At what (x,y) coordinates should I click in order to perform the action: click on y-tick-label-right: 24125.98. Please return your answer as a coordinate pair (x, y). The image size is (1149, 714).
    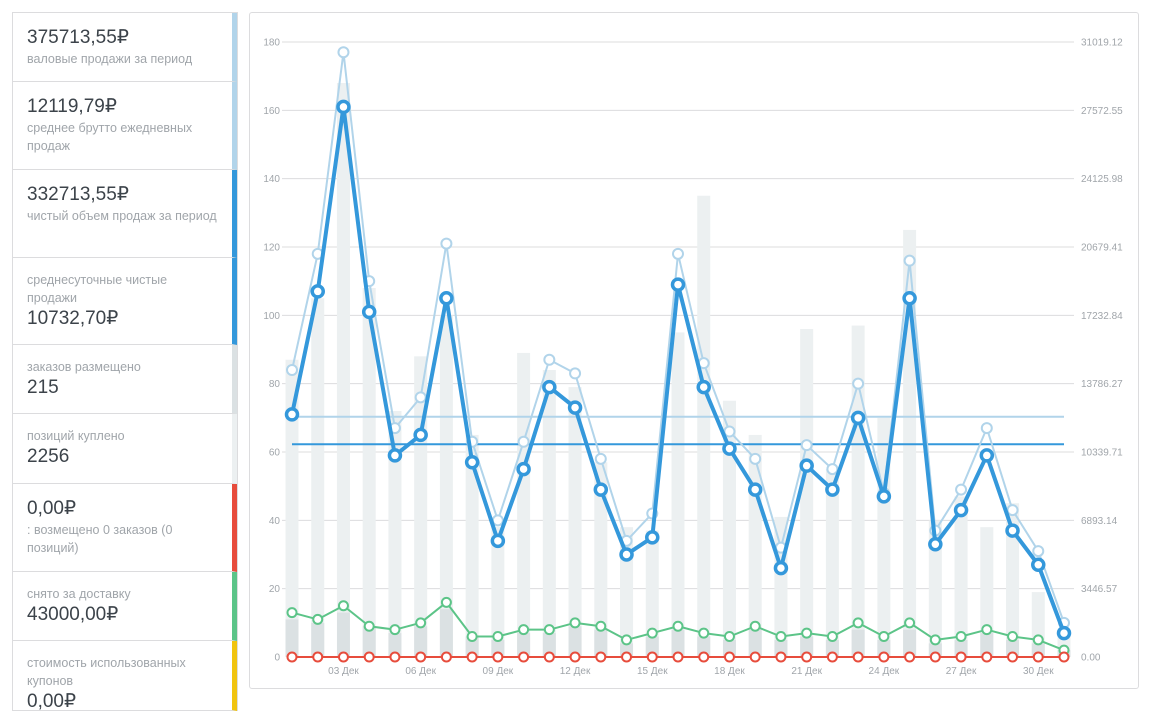
    Looking at the image, I should click on (1102, 179).